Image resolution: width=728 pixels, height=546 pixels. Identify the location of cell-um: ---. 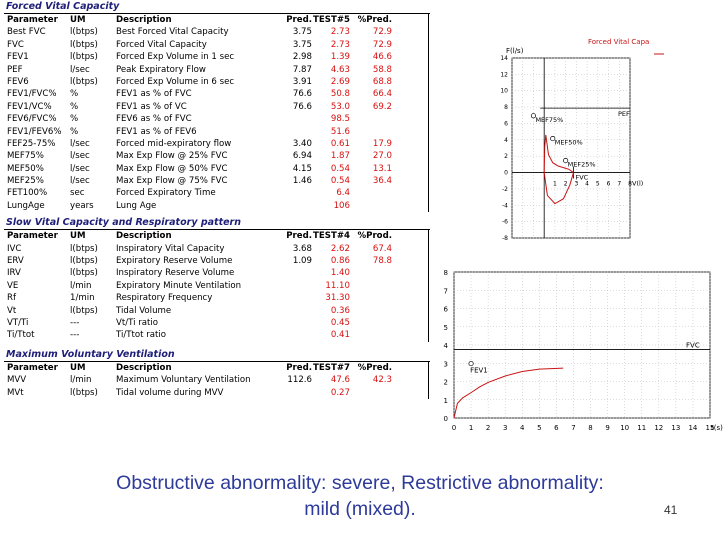
(75, 322).